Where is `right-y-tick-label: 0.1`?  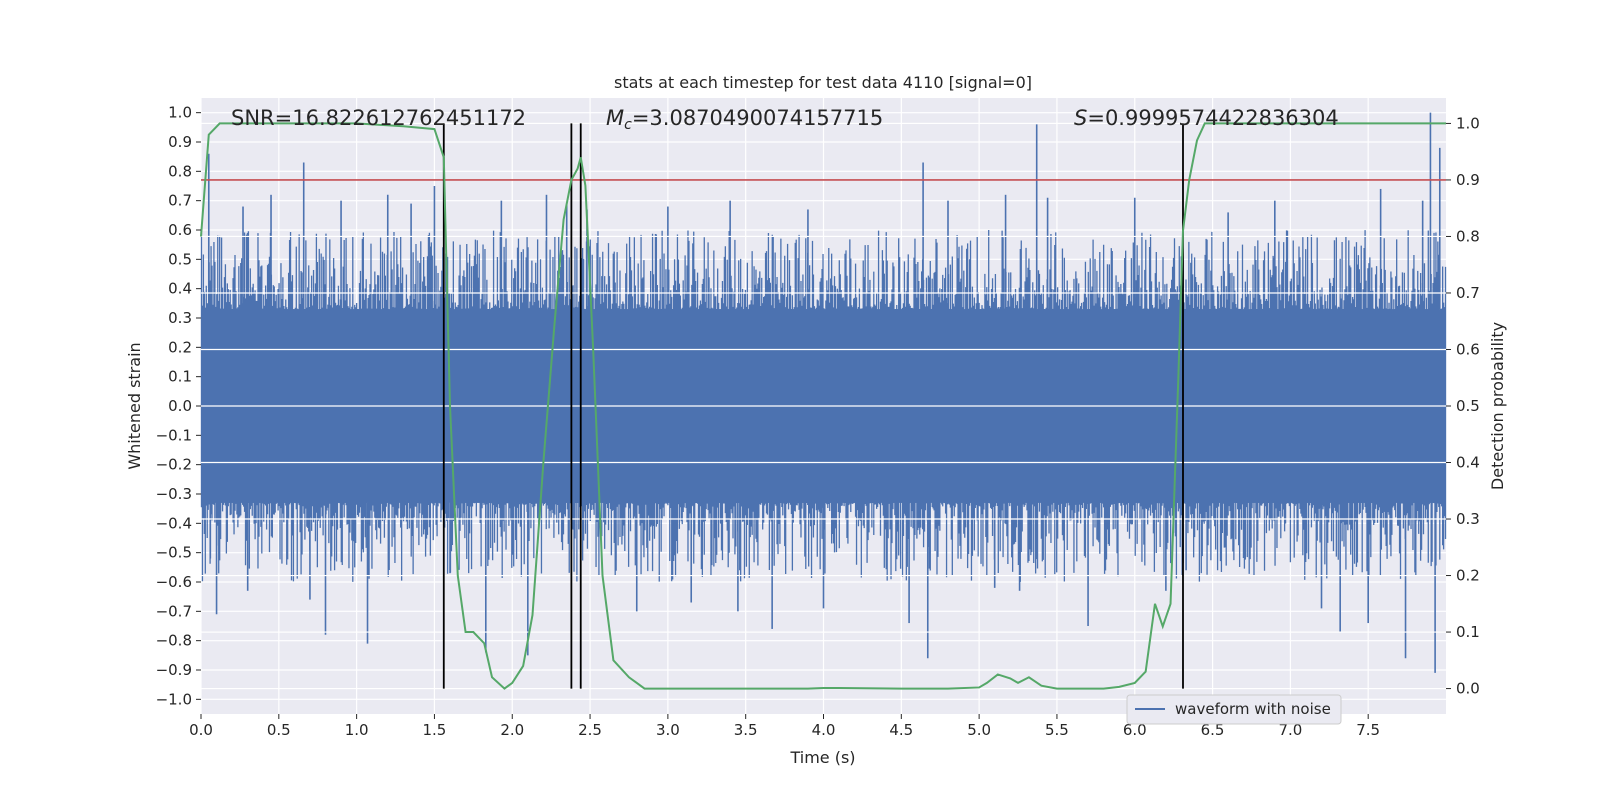 right-y-tick-label: 0.1 is located at coordinates (1468, 632).